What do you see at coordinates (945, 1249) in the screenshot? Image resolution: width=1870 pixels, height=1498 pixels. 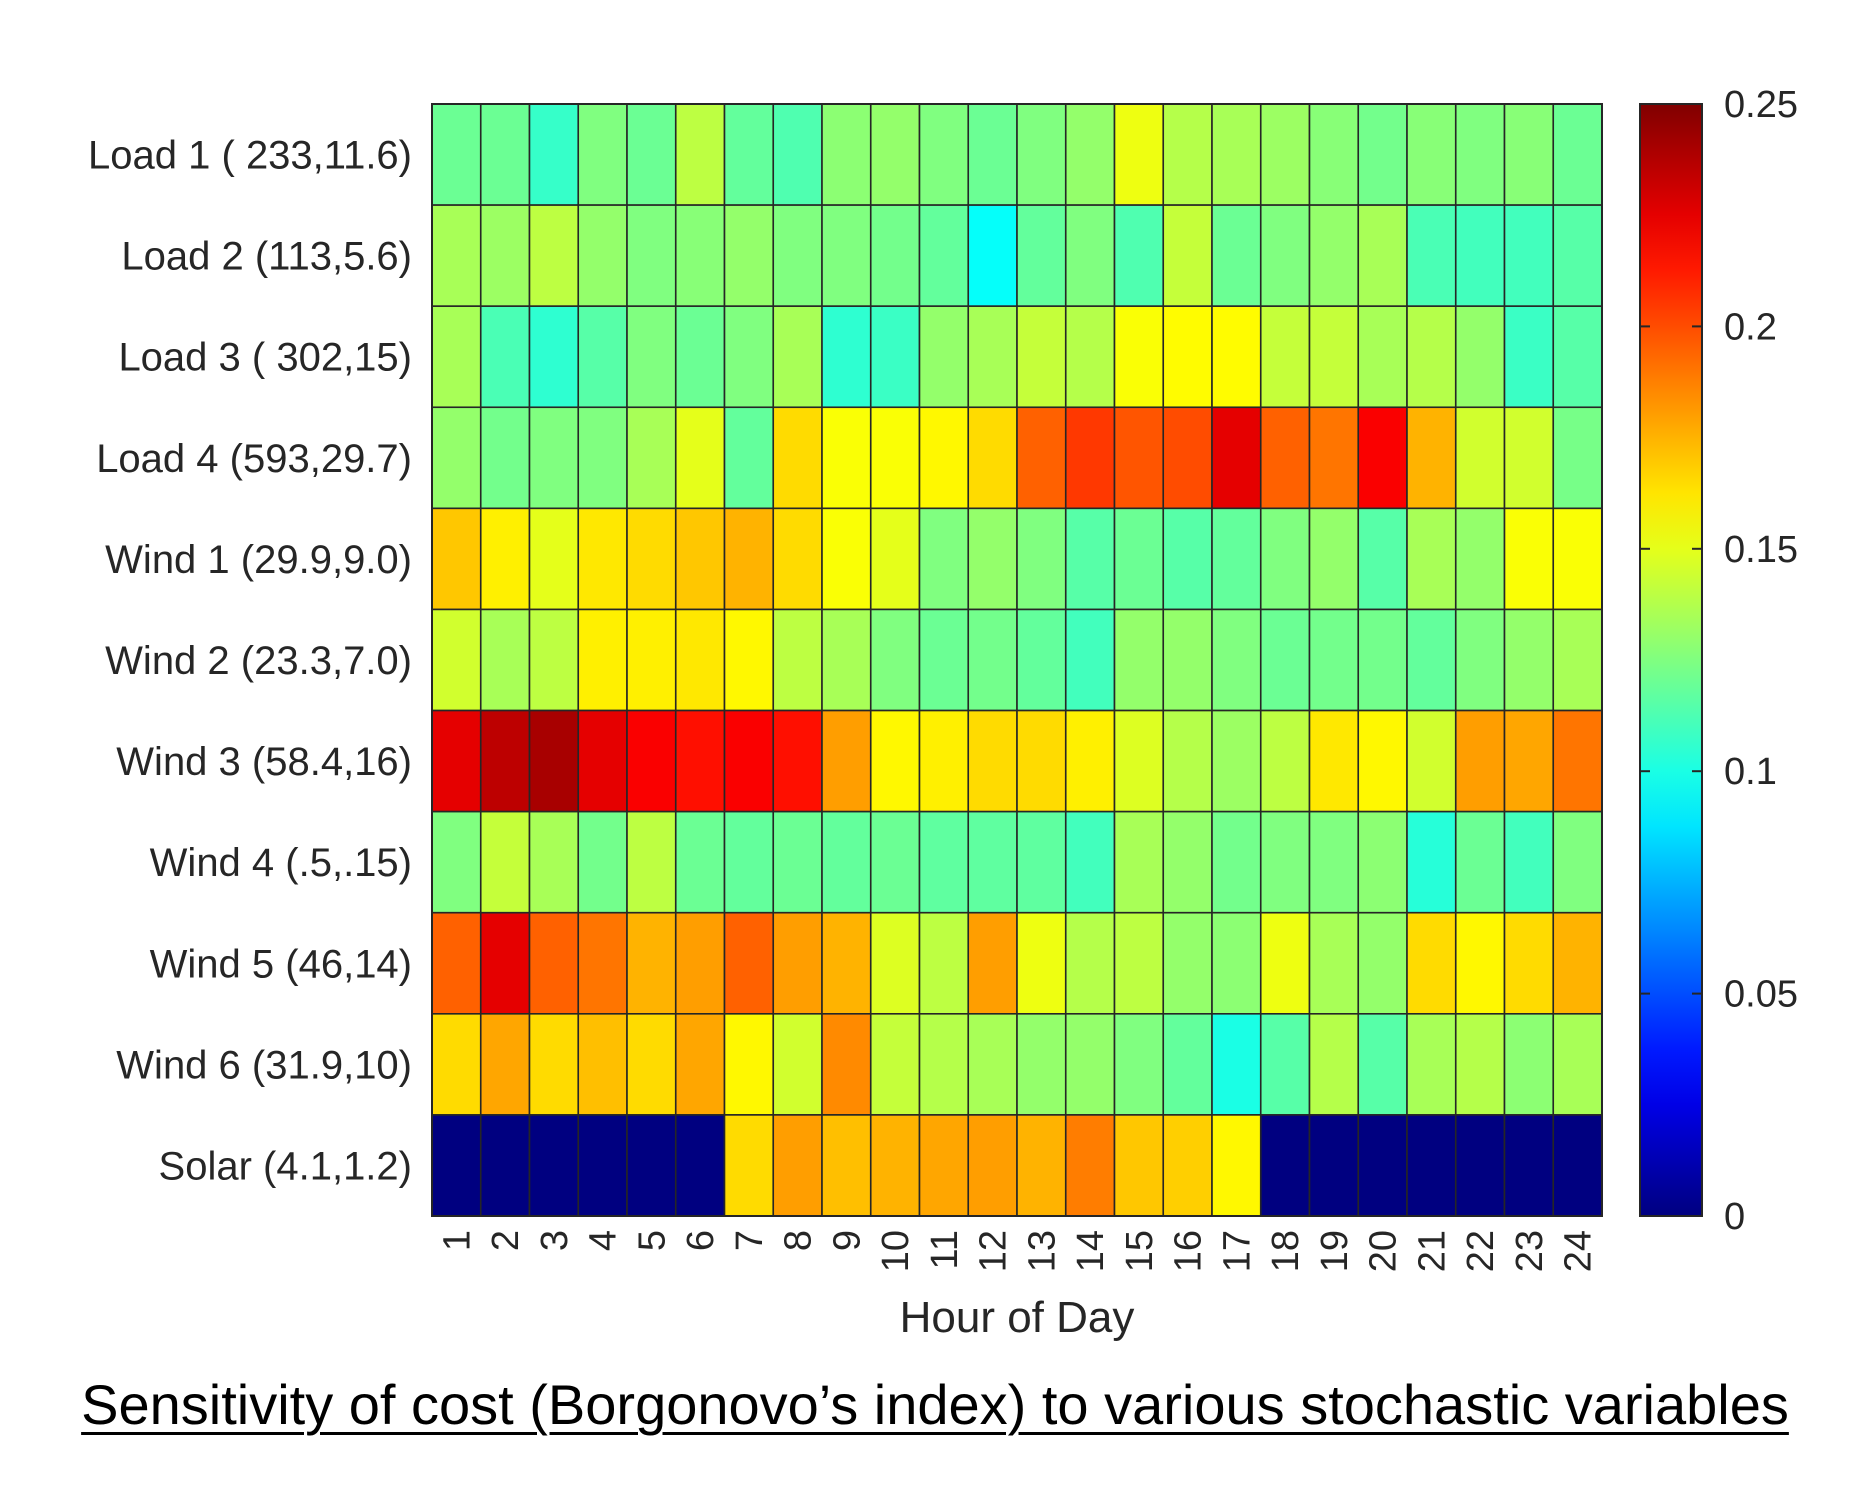 I see `x-tick-label: 11` at bounding box center [945, 1249].